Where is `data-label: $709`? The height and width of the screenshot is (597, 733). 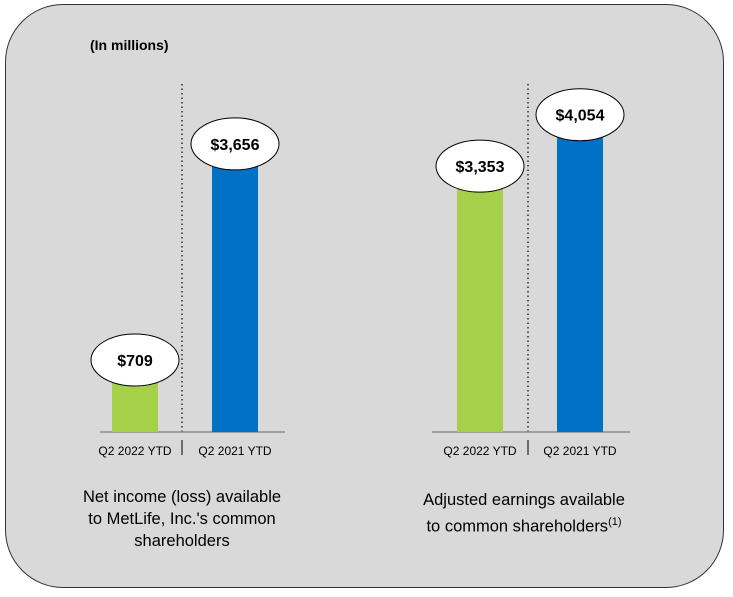 data-label: $709 is located at coordinates (135, 361).